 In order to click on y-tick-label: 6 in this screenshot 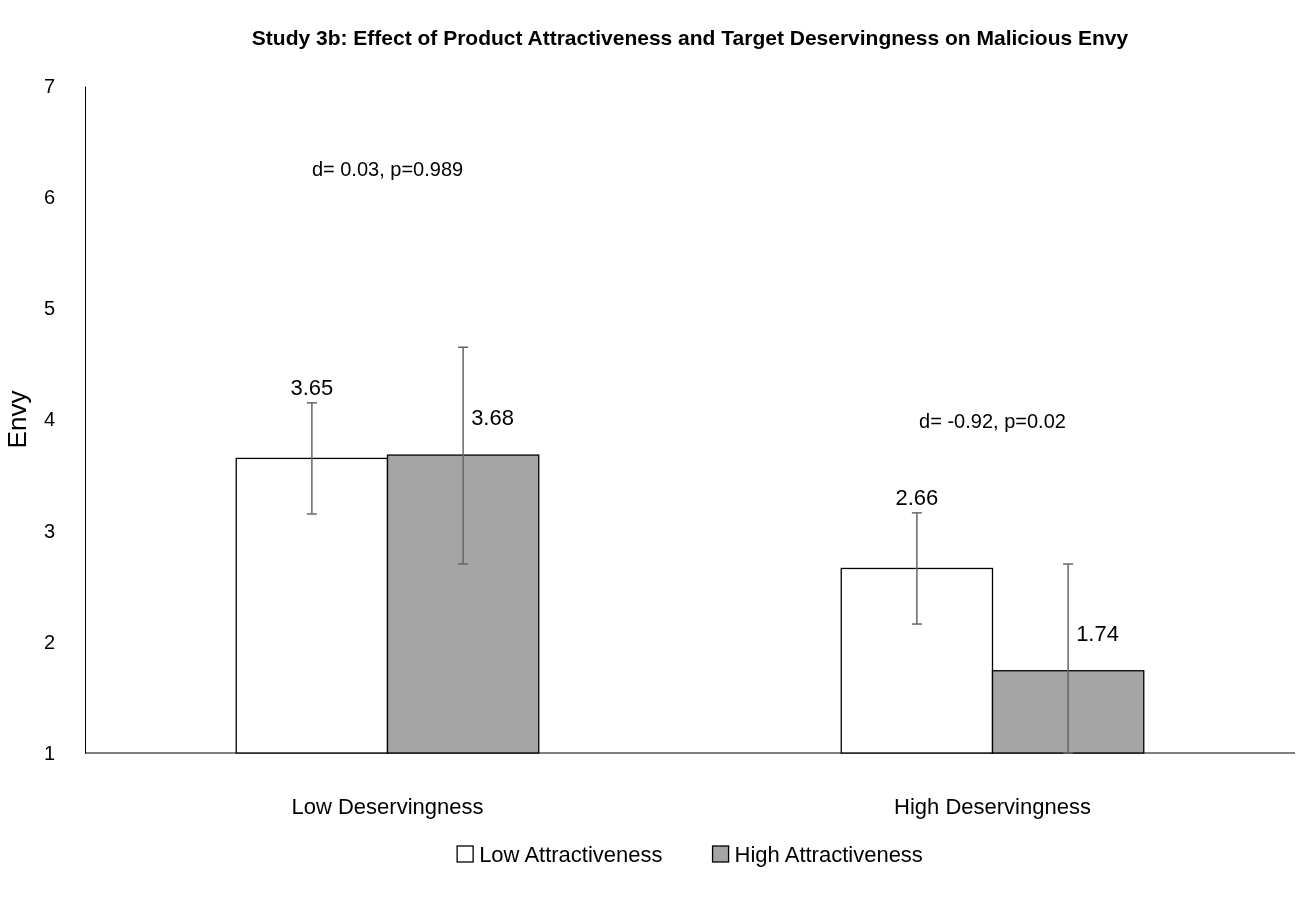, I will do `click(49, 197)`.